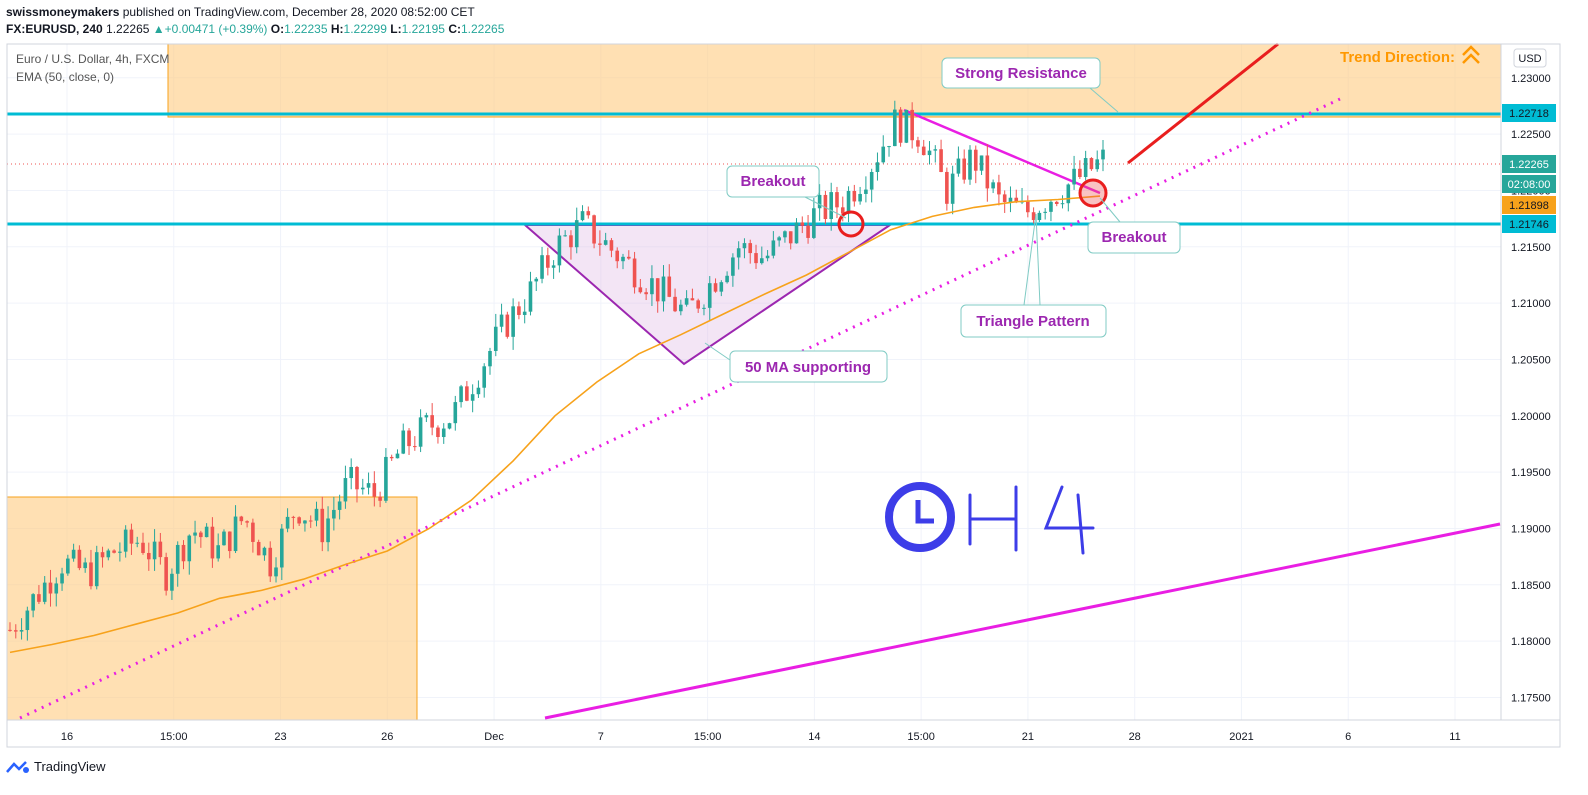  What do you see at coordinates (1454, 737) in the screenshot?
I see `time-tick-label: 11` at bounding box center [1454, 737].